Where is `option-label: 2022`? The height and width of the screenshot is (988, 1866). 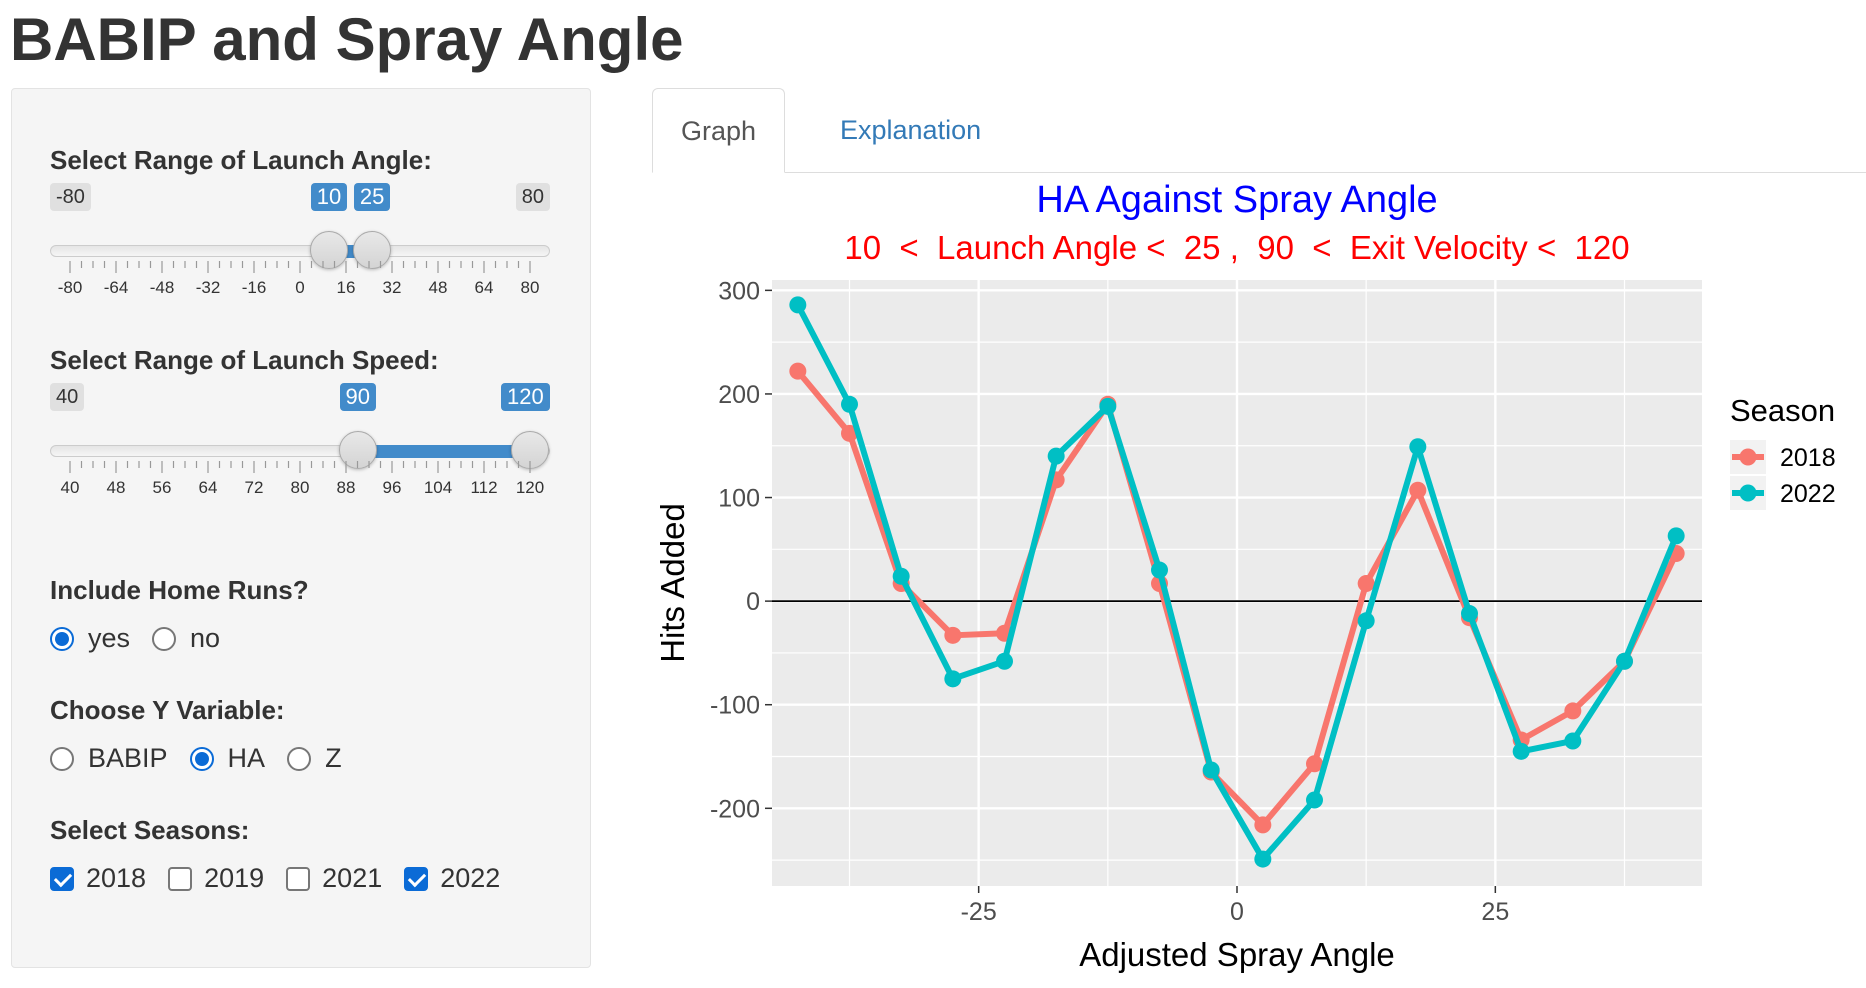 option-label: 2022 is located at coordinates (470, 878).